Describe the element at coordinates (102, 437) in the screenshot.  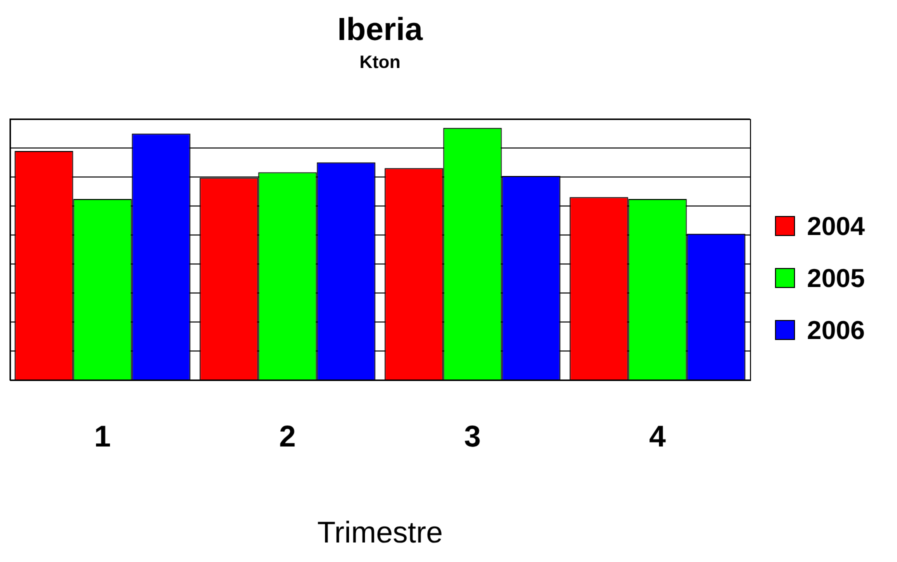
I see `x-tick-label: 1` at that location.